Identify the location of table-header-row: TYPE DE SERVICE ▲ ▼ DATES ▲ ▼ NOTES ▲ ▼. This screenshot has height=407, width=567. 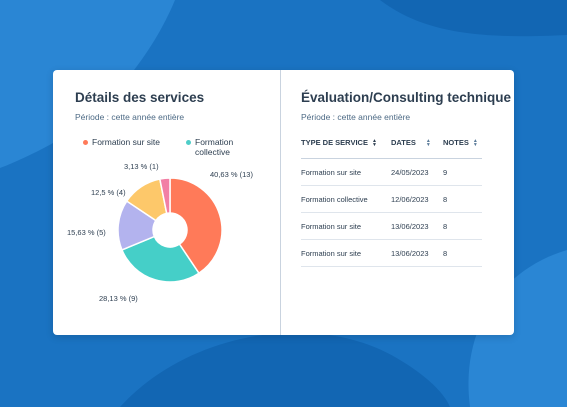
(391, 148).